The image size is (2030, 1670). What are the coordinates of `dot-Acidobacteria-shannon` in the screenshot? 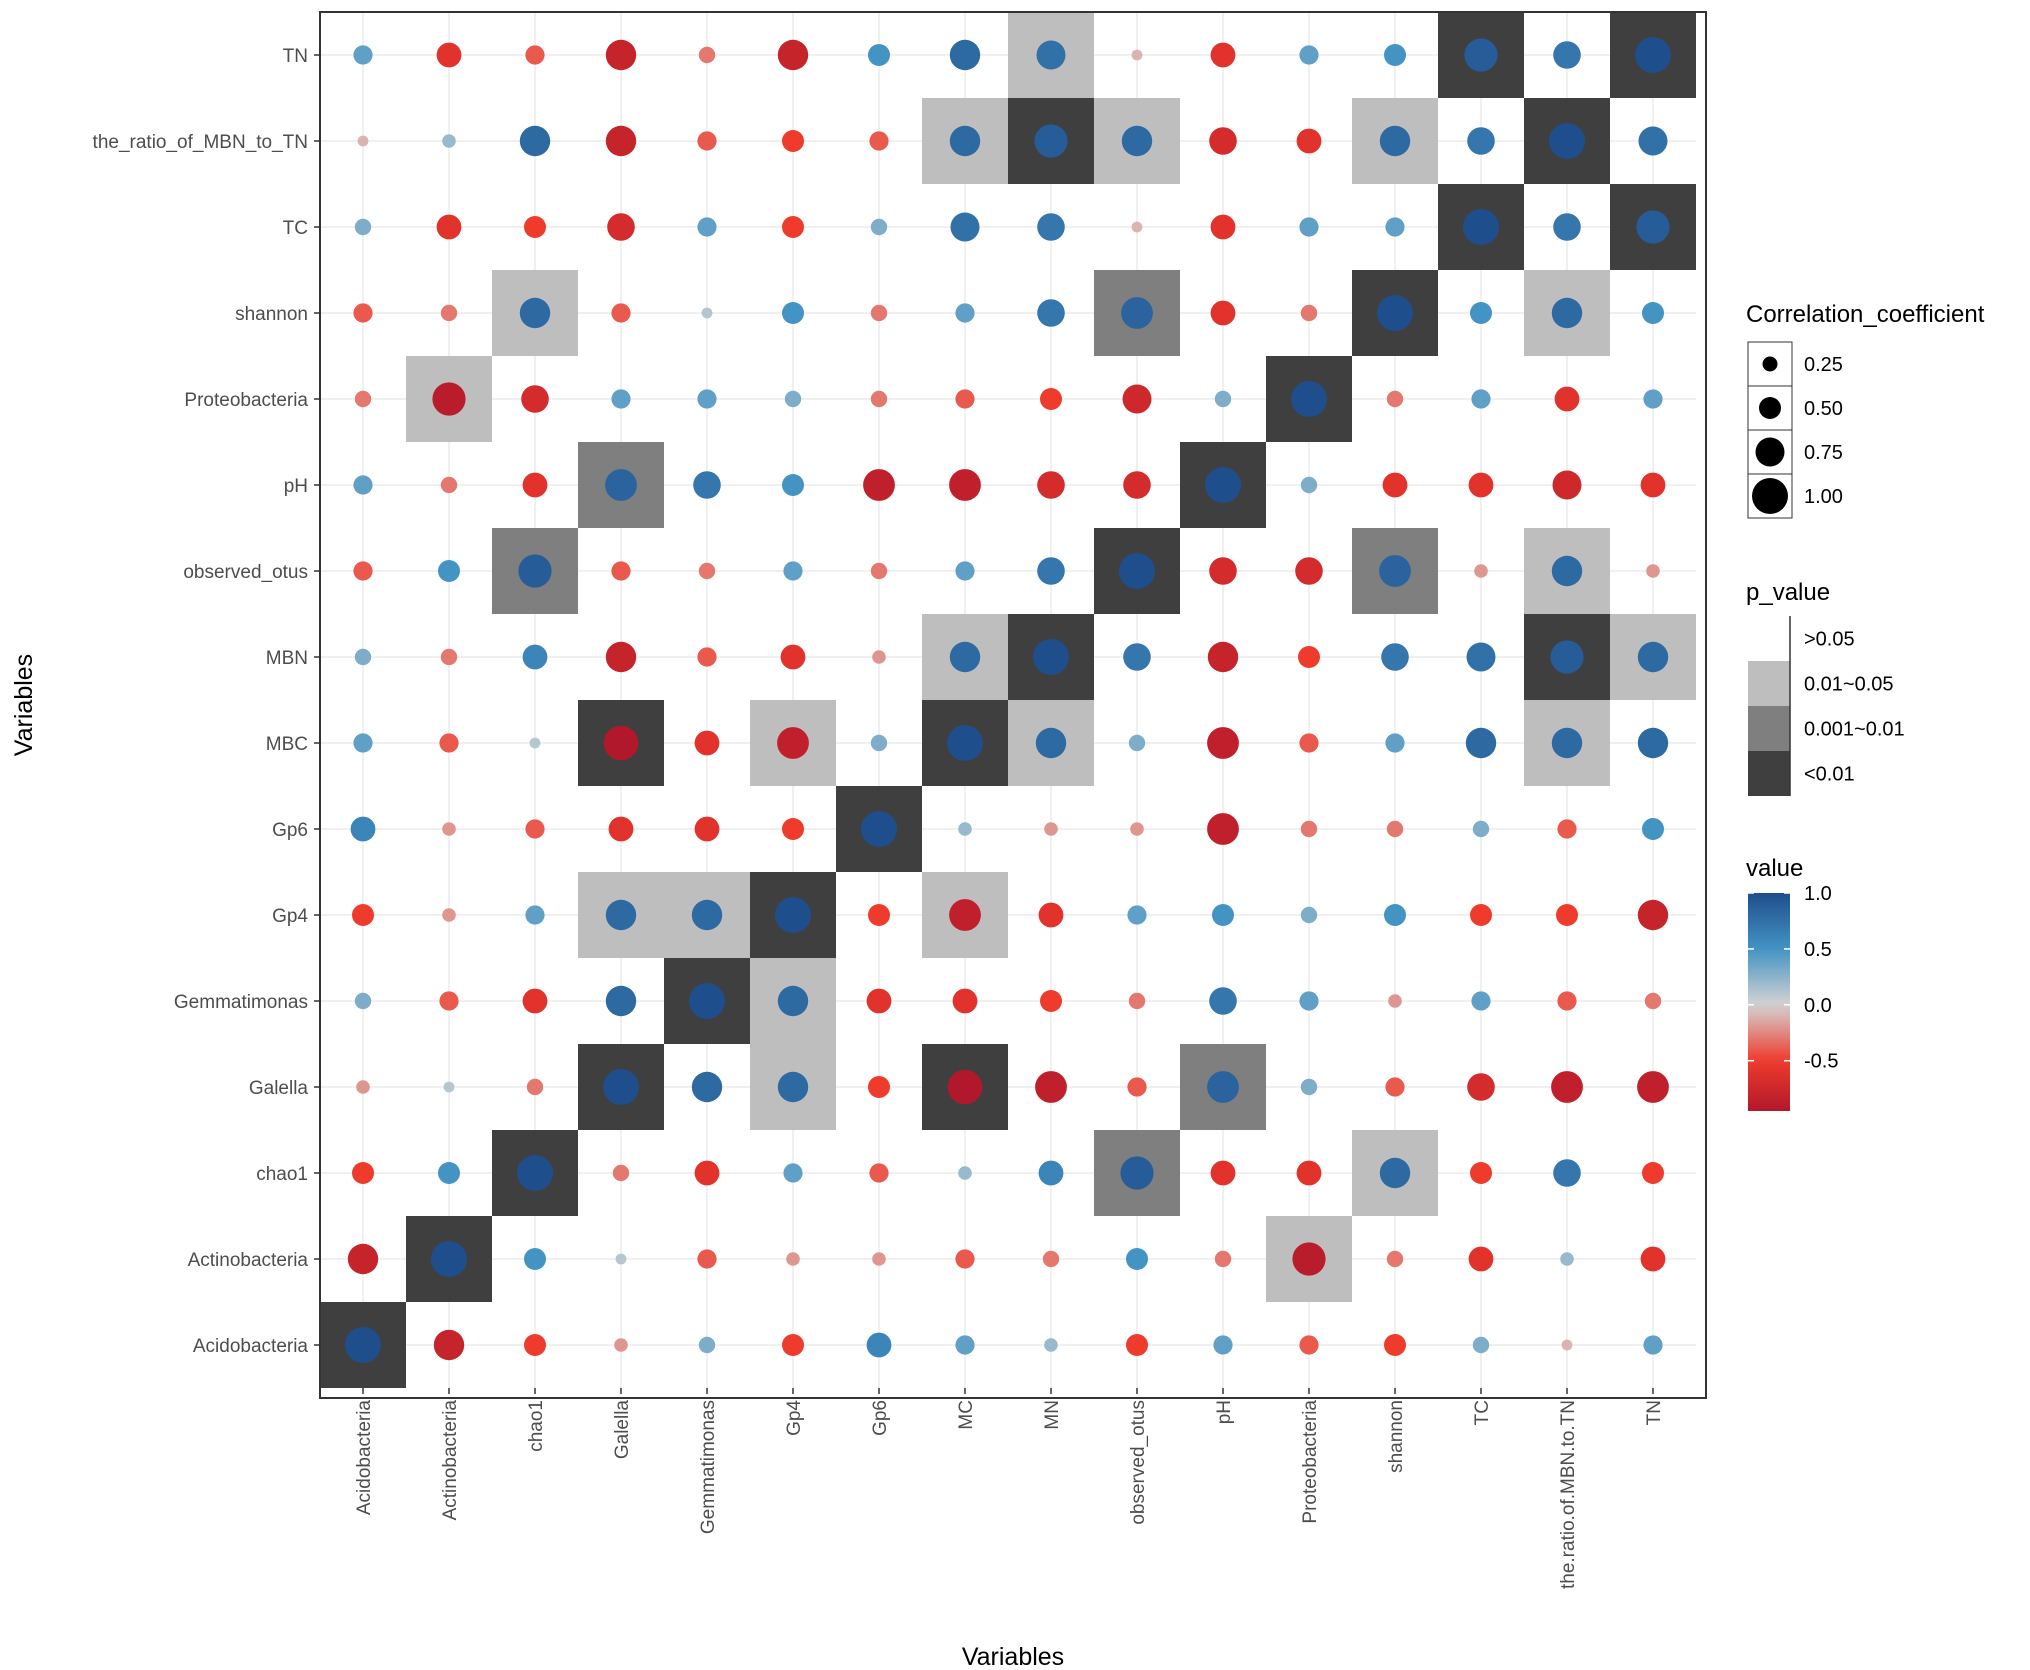 It's located at (363, 313).